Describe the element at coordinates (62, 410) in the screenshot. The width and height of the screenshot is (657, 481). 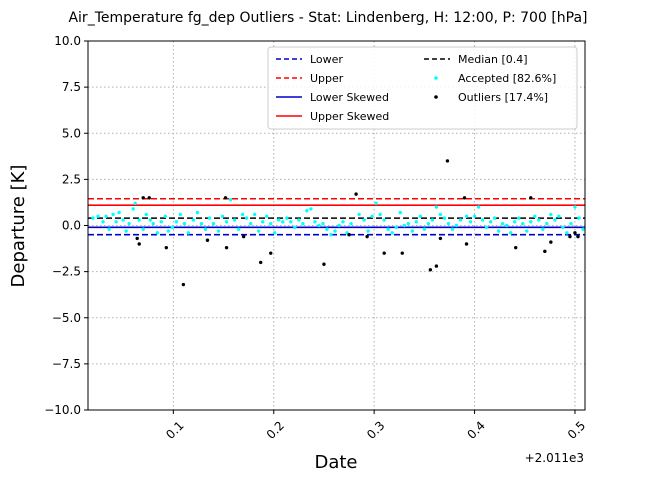
I see `y-tick-label: −10.0` at that location.